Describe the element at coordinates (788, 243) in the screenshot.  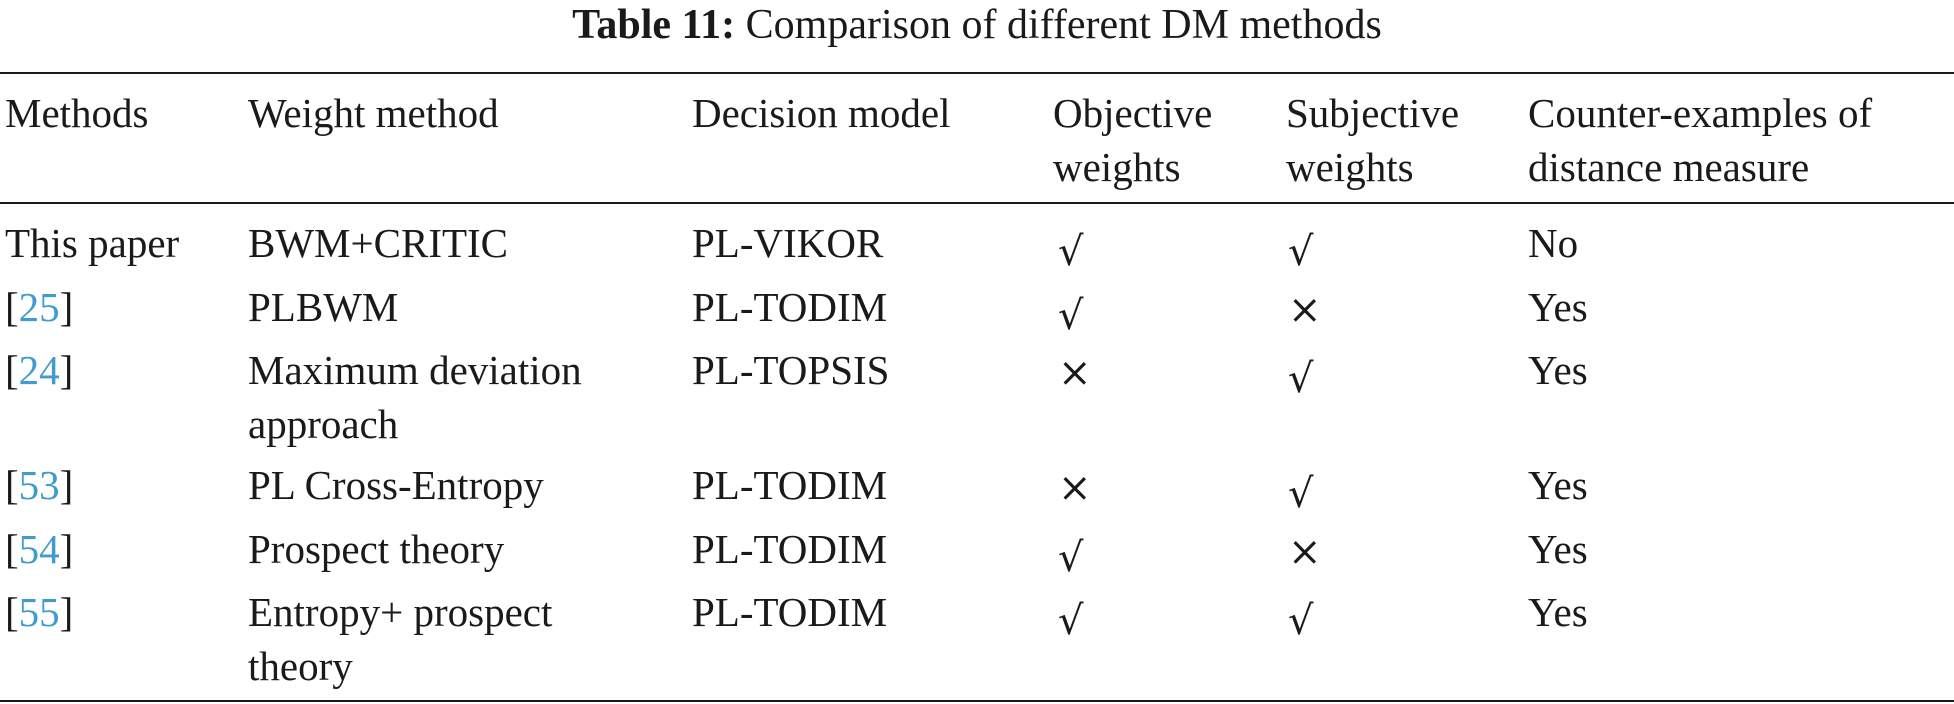
I see `row-decision-model: PL-VIKOR` at that location.